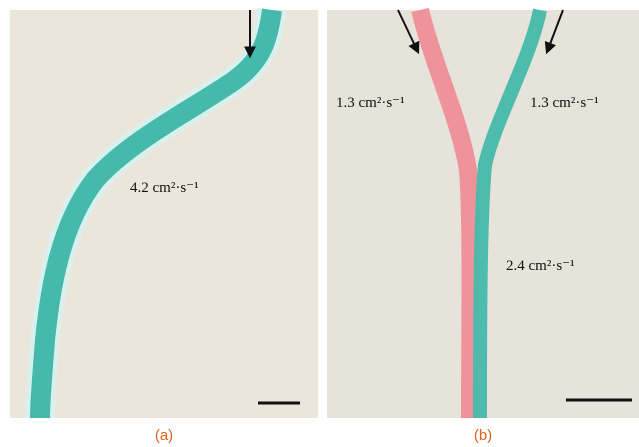 This screenshot has width=639, height=447. What do you see at coordinates (510, 213) in the screenshot?
I see `teal-dye-stream` at bounding box center [510, 213].